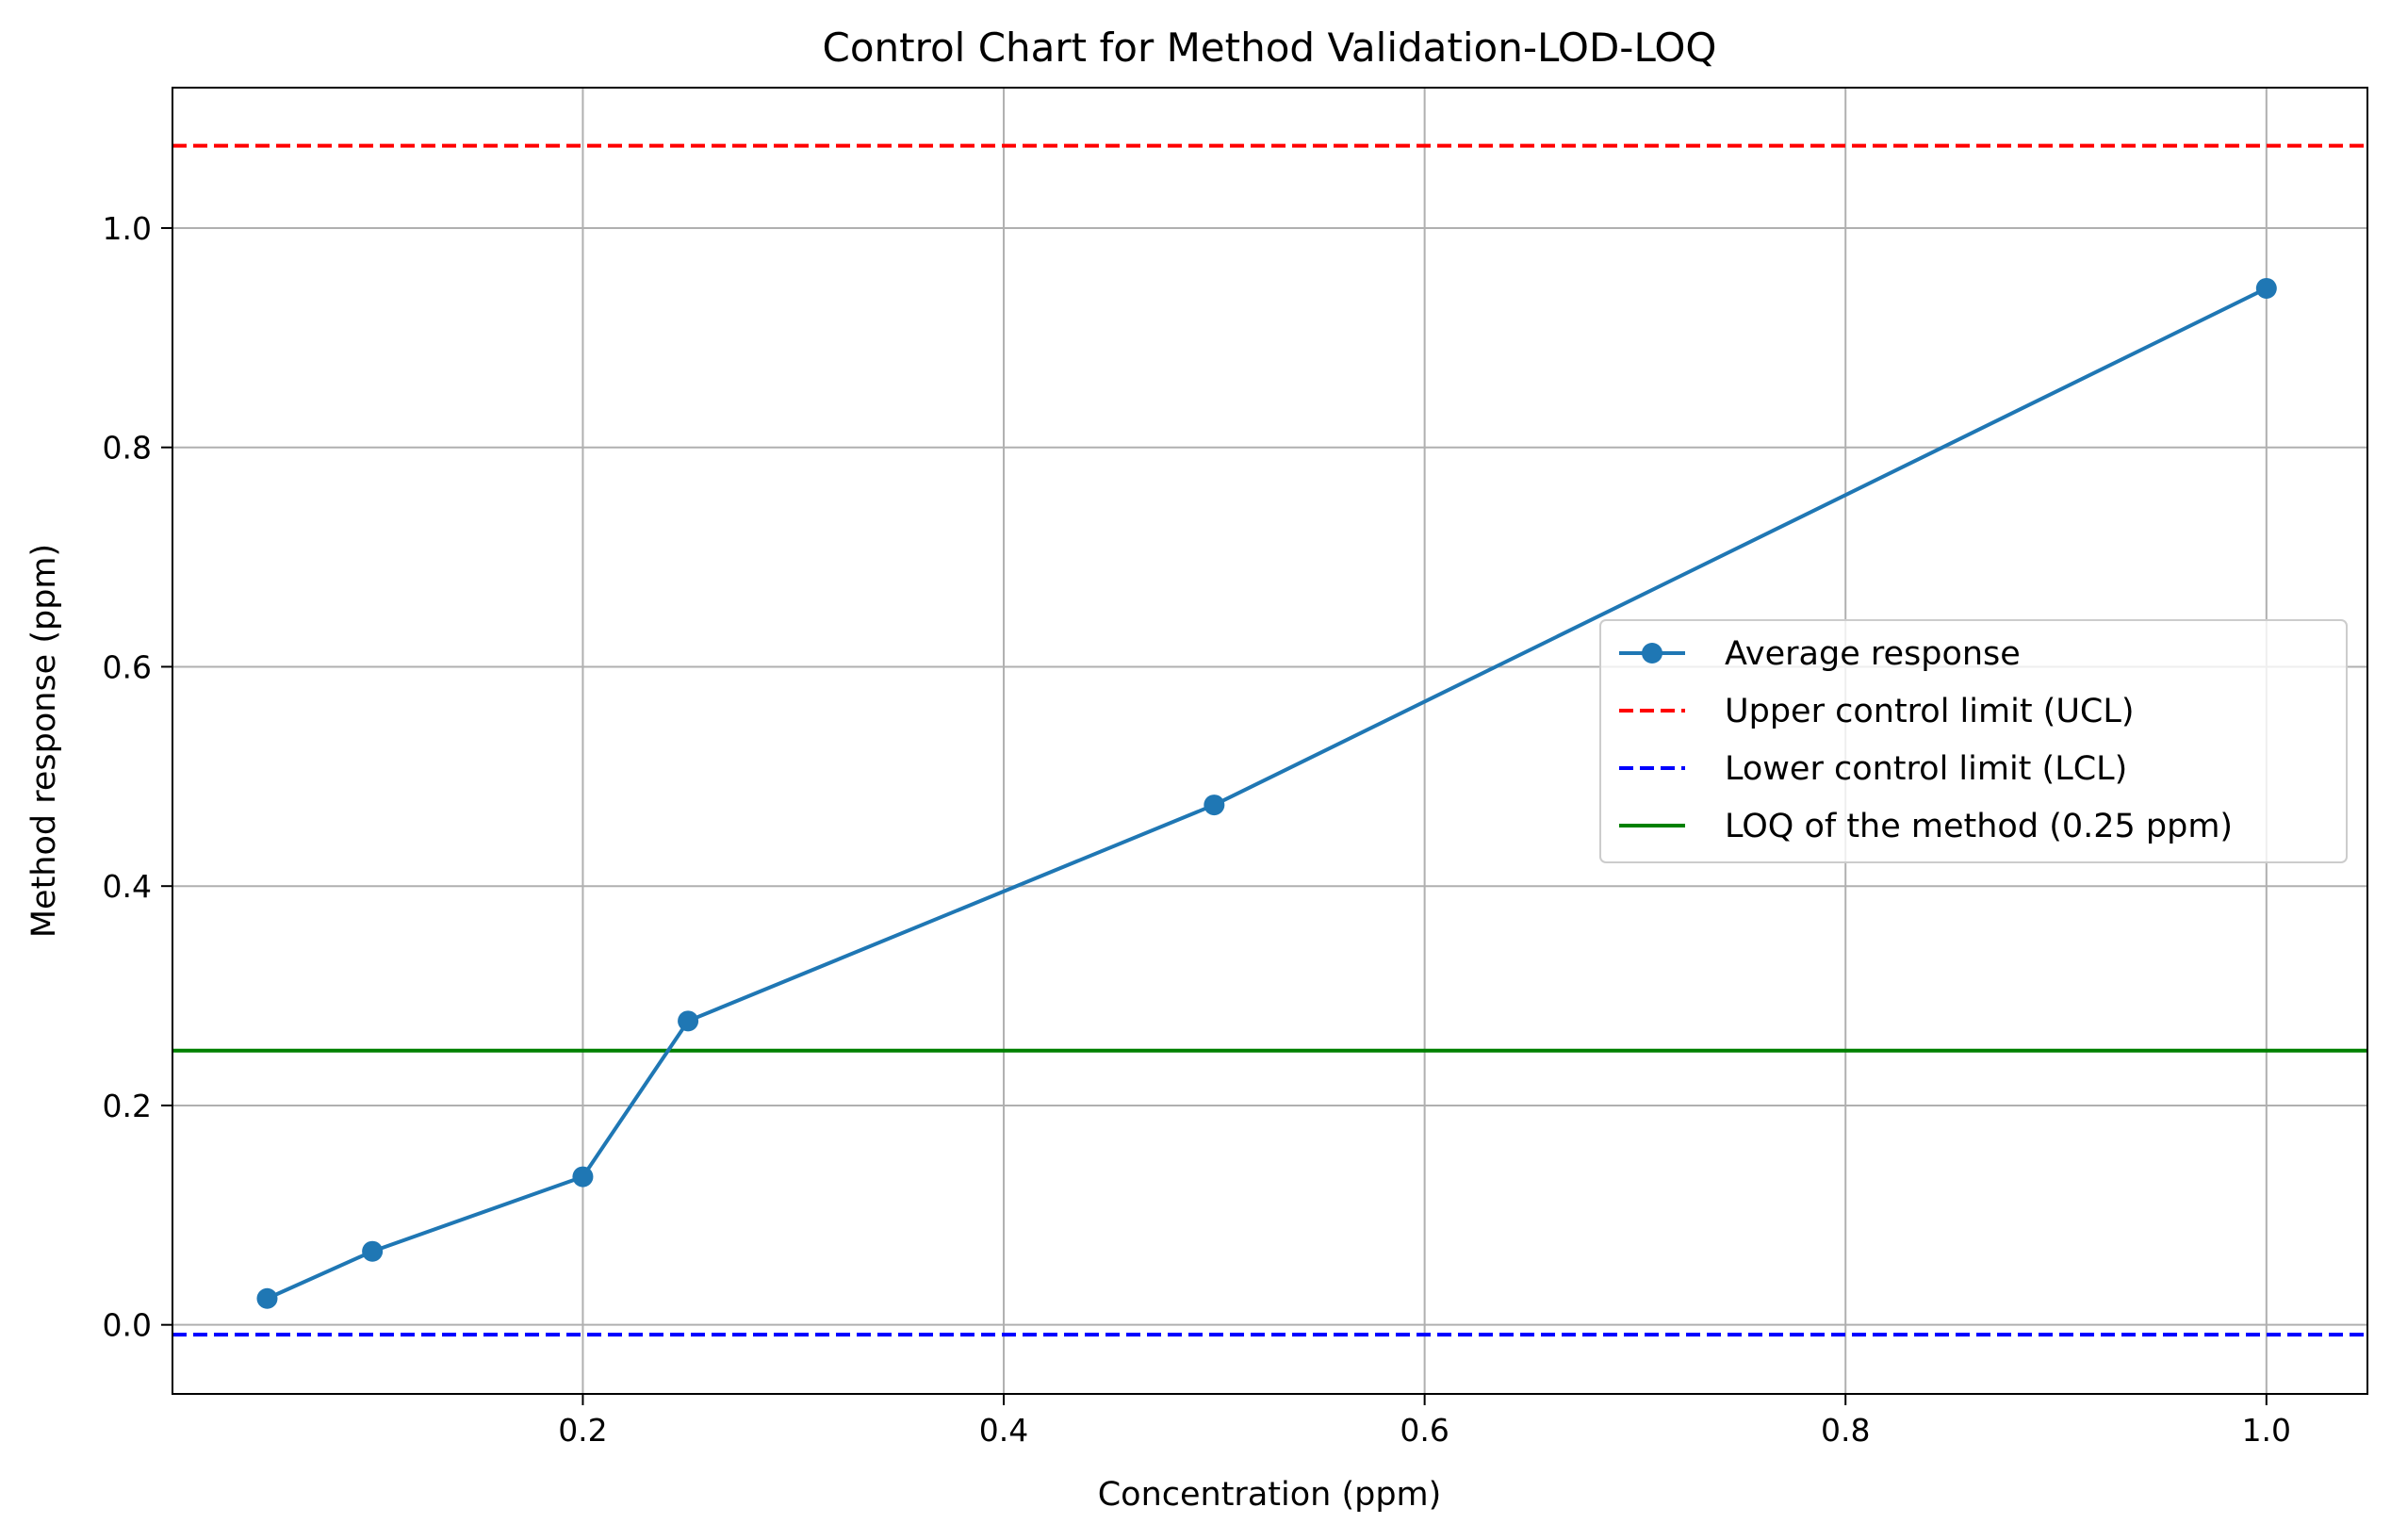  Describe the element at coordinates (1652, 653) in the screenshot. I see `legend-marker` at that location.